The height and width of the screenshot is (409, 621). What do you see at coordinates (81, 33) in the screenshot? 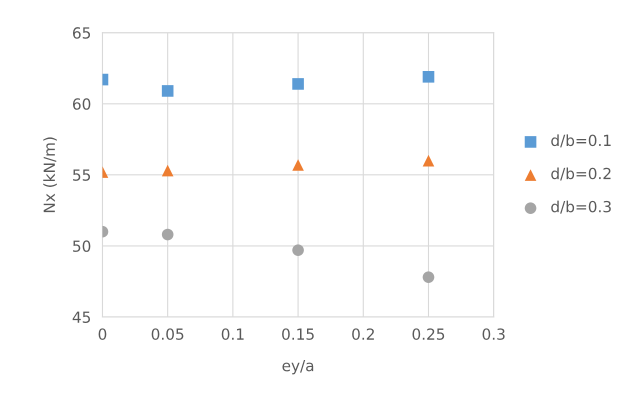
I see `y-tick-label: 65` at bounding box center [81, 33].